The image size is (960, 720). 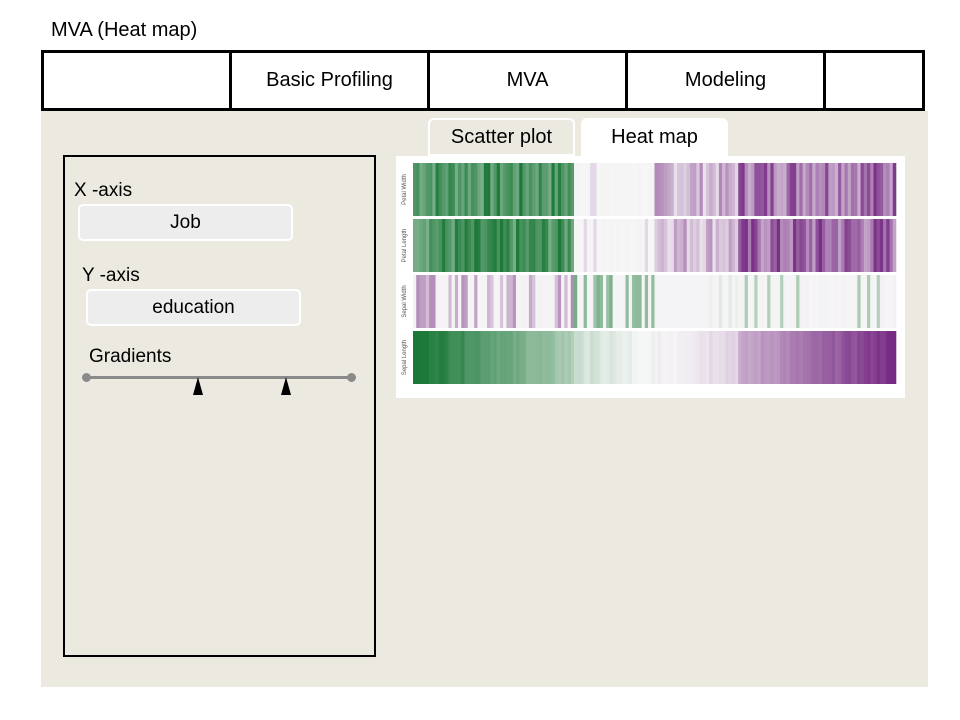 What do you see at coordinates (501, 137) in the screenshot?
I see `tab-scatter-plot: Scatter plot` at bounding box center [501, 137].